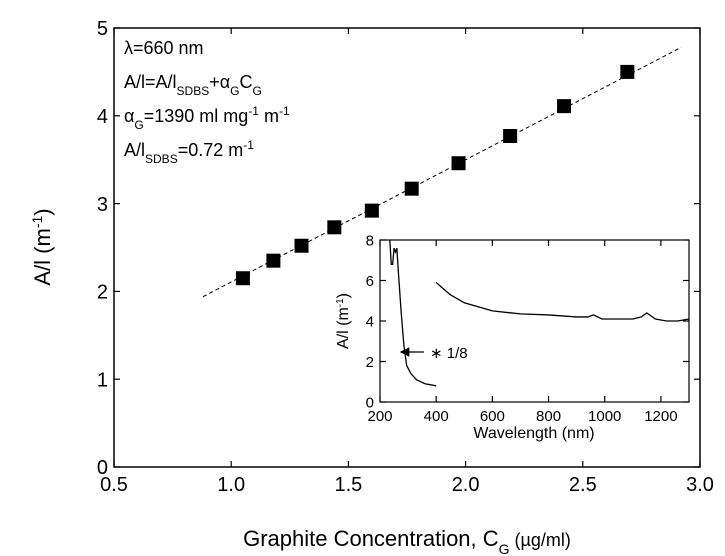 Image resolution: width=725 pixels, height=556 pixels. What do you see at coordinates (219, 82) in the screenshot?
I see `annotation-part: +α` at bounding box center [219, 82].